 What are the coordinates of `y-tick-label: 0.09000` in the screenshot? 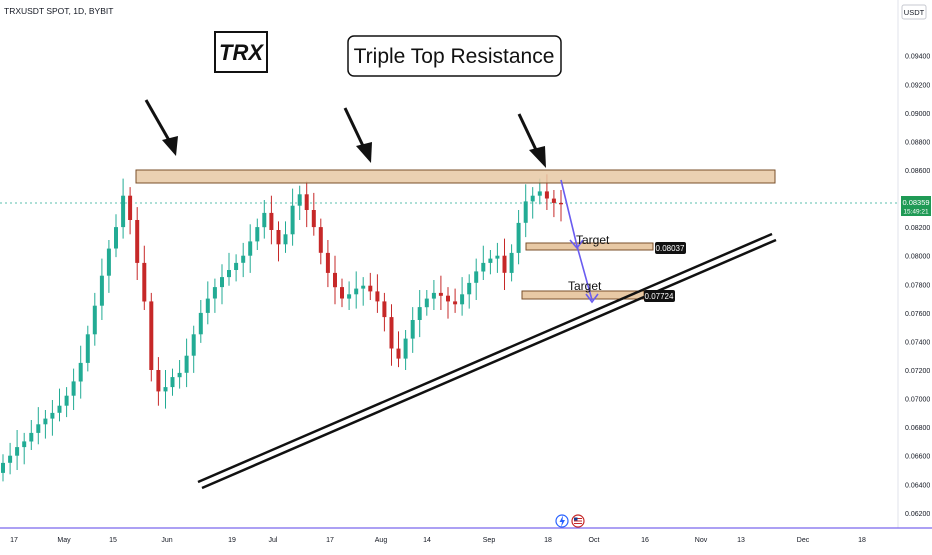 It's located at (917, 114).